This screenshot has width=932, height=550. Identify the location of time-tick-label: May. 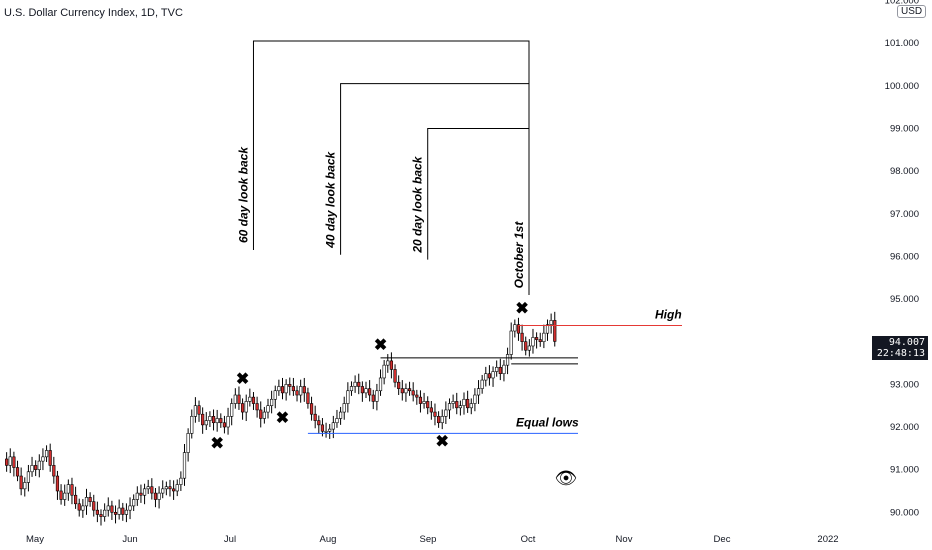
(35, 539).